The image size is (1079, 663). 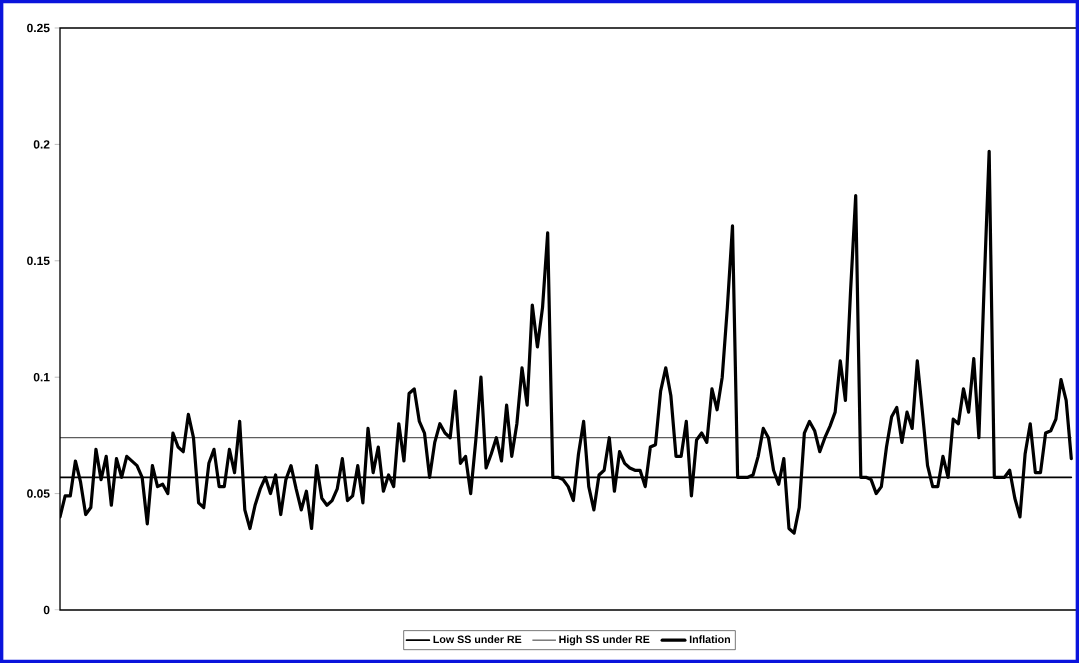 What do you see at coordinates (46, 610) in the screenshot?
I see `y-tick-label: 0` at bounding box center [46, 610].